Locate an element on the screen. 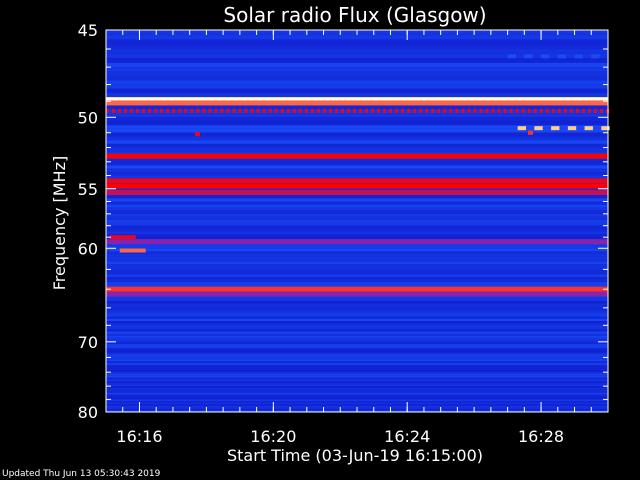  x-tick-label: 16:16 is located at coordinates (139, 436).